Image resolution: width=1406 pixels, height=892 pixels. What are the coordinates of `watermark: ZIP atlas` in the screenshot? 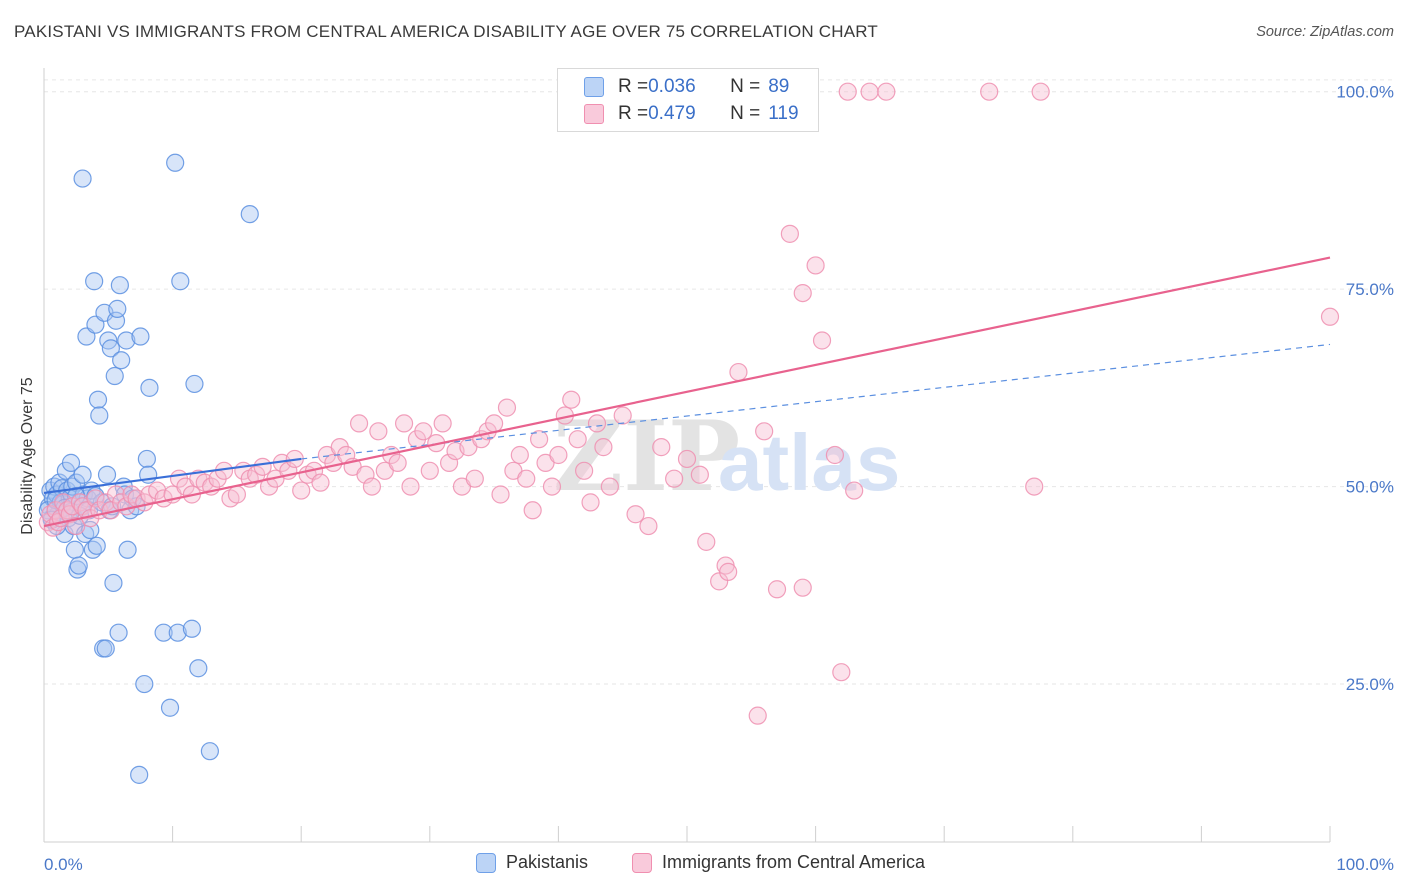 It's located at (726, 456).